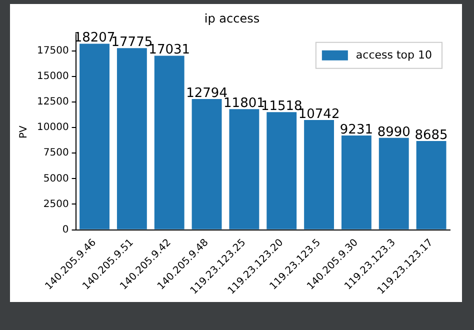 Image resolution: width=474 pixels, height=330 pixels. What do you see at coordinates (65, 230) in the screenshot?
I see `y-tick-label: 0` at bounding box center [65, 230].